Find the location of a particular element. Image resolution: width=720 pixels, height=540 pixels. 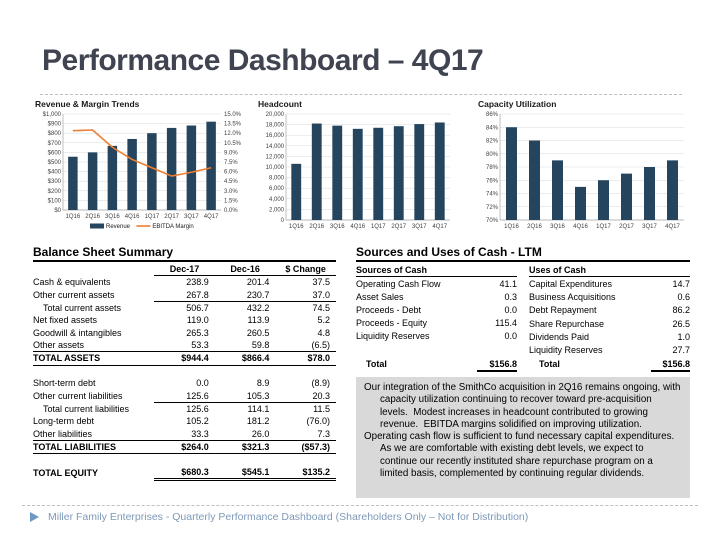

svg-text: 10.5% is located at coordinates (233, 144).